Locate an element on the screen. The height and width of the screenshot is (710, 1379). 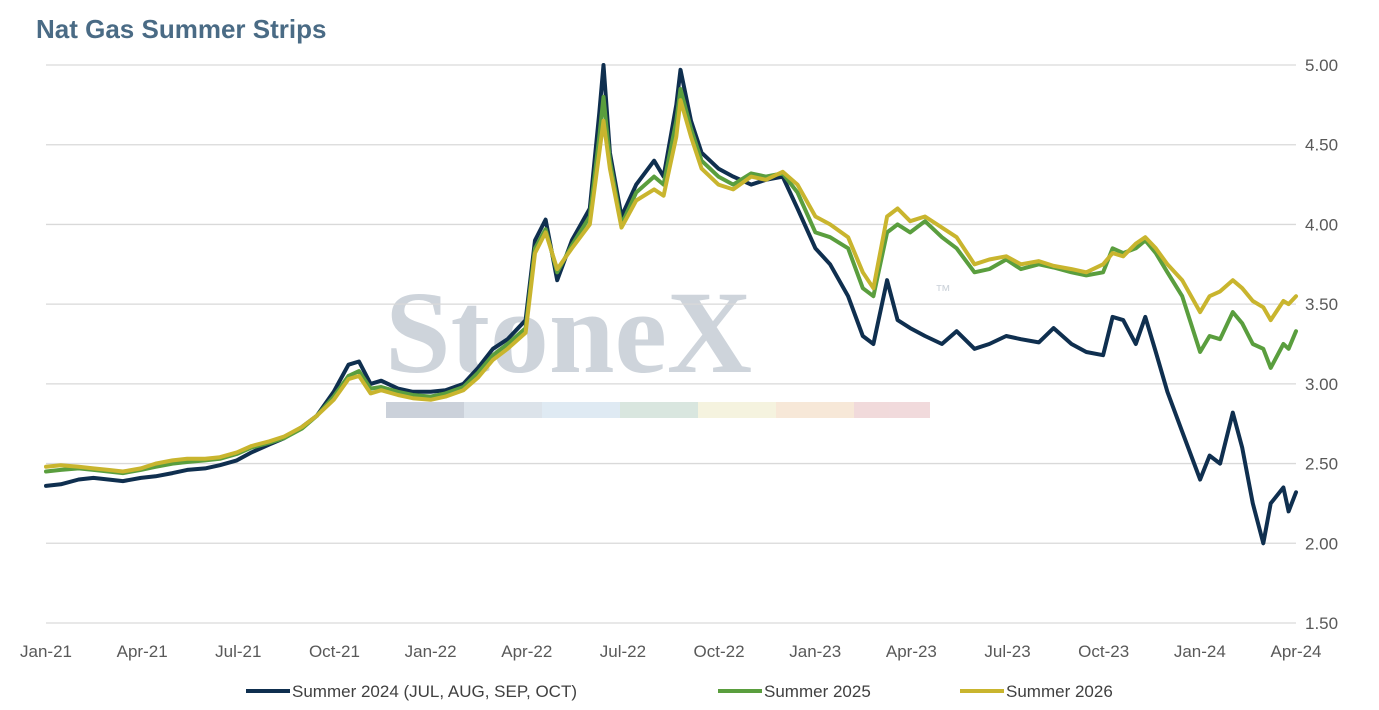
y-tick-label: 3.00 is located at coordinates (1321, 384).